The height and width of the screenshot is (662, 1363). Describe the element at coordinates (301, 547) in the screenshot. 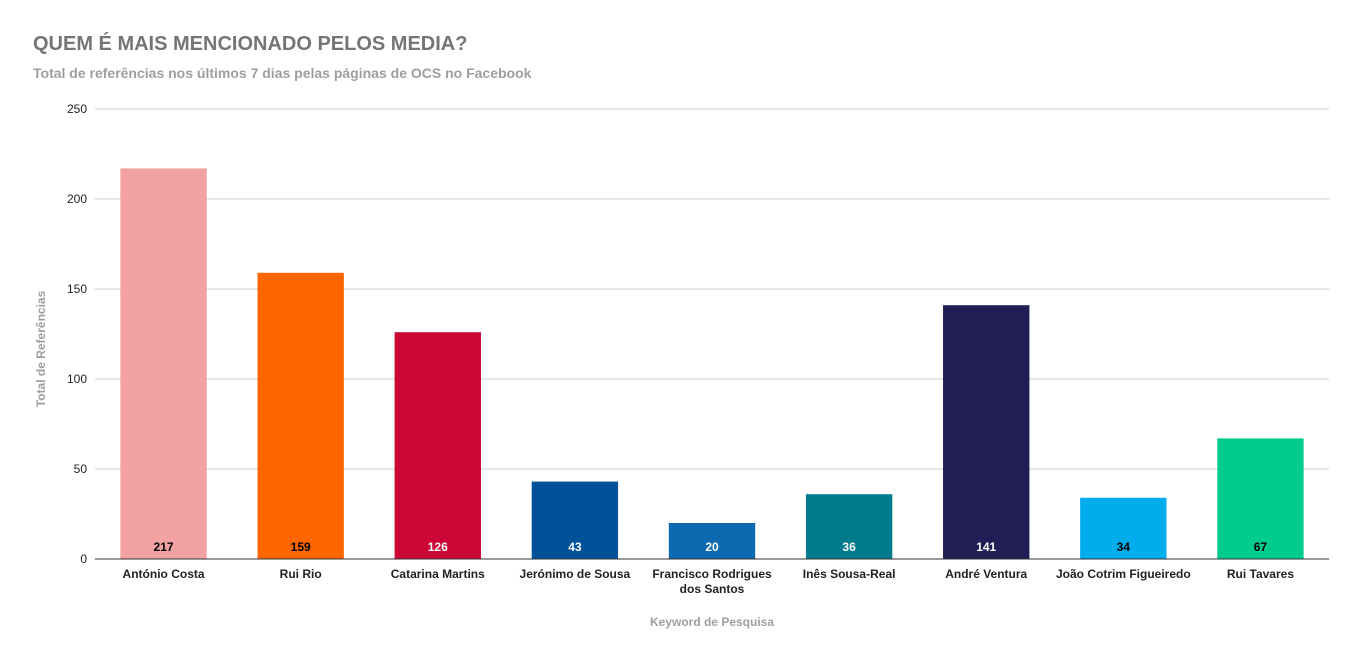

I see `bar-value-label: 159` at that location.